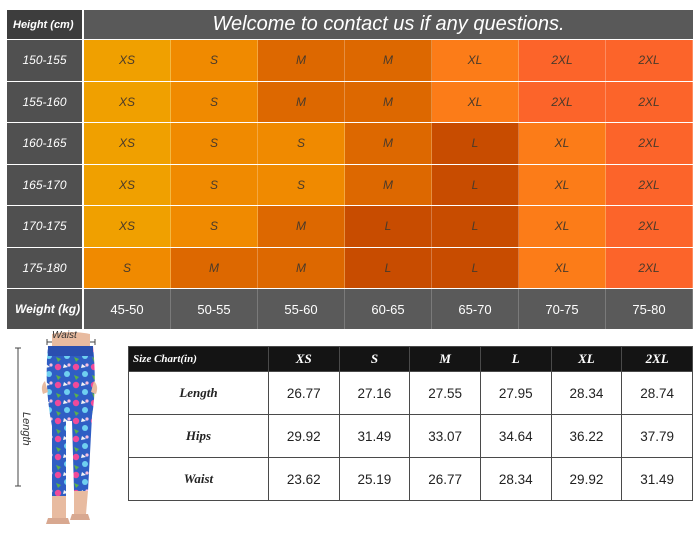  Describe the element at coordinates (515, 393) in the screenshot. I see `measurement-value: 27.95` at that location.